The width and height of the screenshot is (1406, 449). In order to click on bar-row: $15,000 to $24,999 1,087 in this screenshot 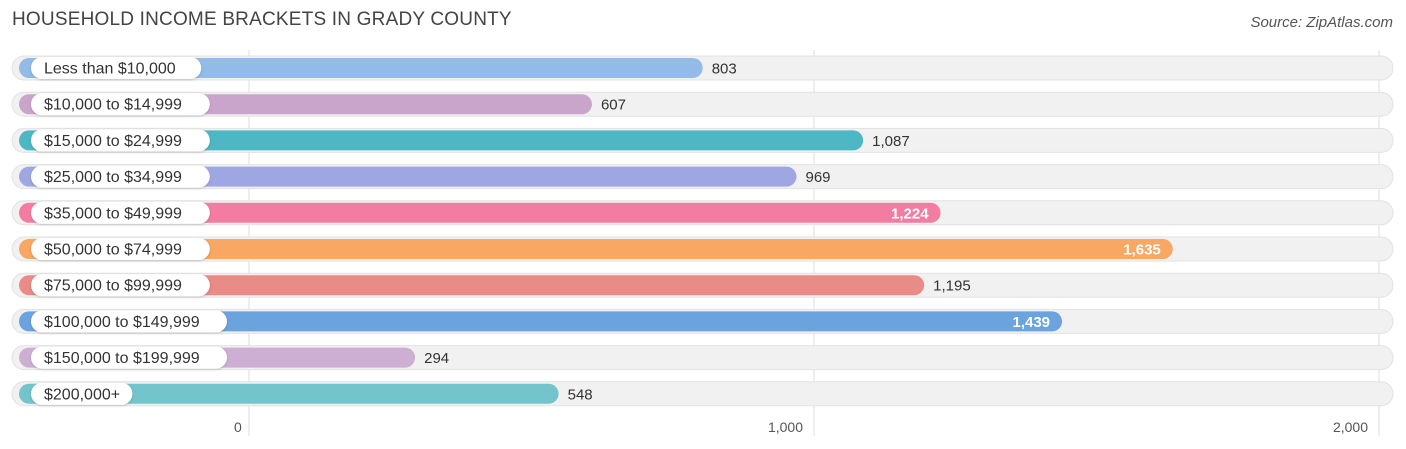, I will do `click(702, 140)`.